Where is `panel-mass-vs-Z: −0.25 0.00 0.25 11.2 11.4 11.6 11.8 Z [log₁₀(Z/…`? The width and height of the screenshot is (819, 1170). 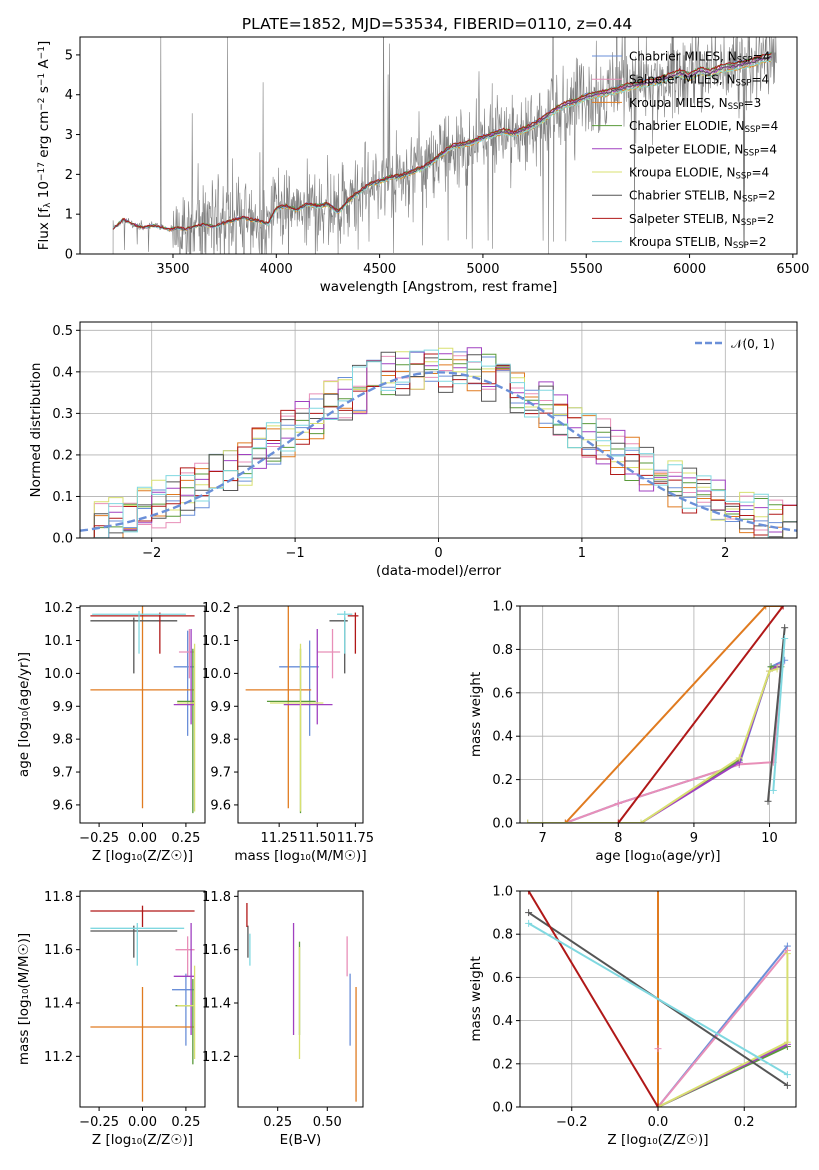
panel-mass-vs-Z: −0.25 0.00 0.25 11.2 11.4 11.6 11.8 Z [log₁₀(Z/… is located at coordinates (111, 1019).